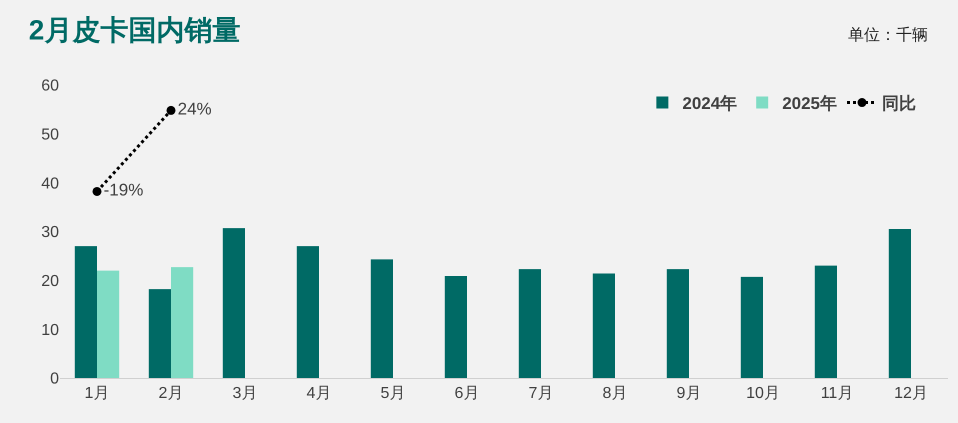  I want to click on x-tick-label: 12月, so click(911, 393).